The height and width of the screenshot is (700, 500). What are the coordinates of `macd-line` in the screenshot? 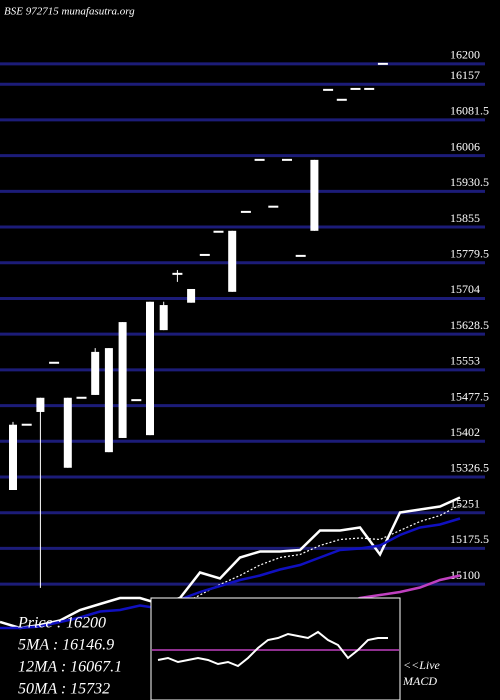 It's located at (272, 649).